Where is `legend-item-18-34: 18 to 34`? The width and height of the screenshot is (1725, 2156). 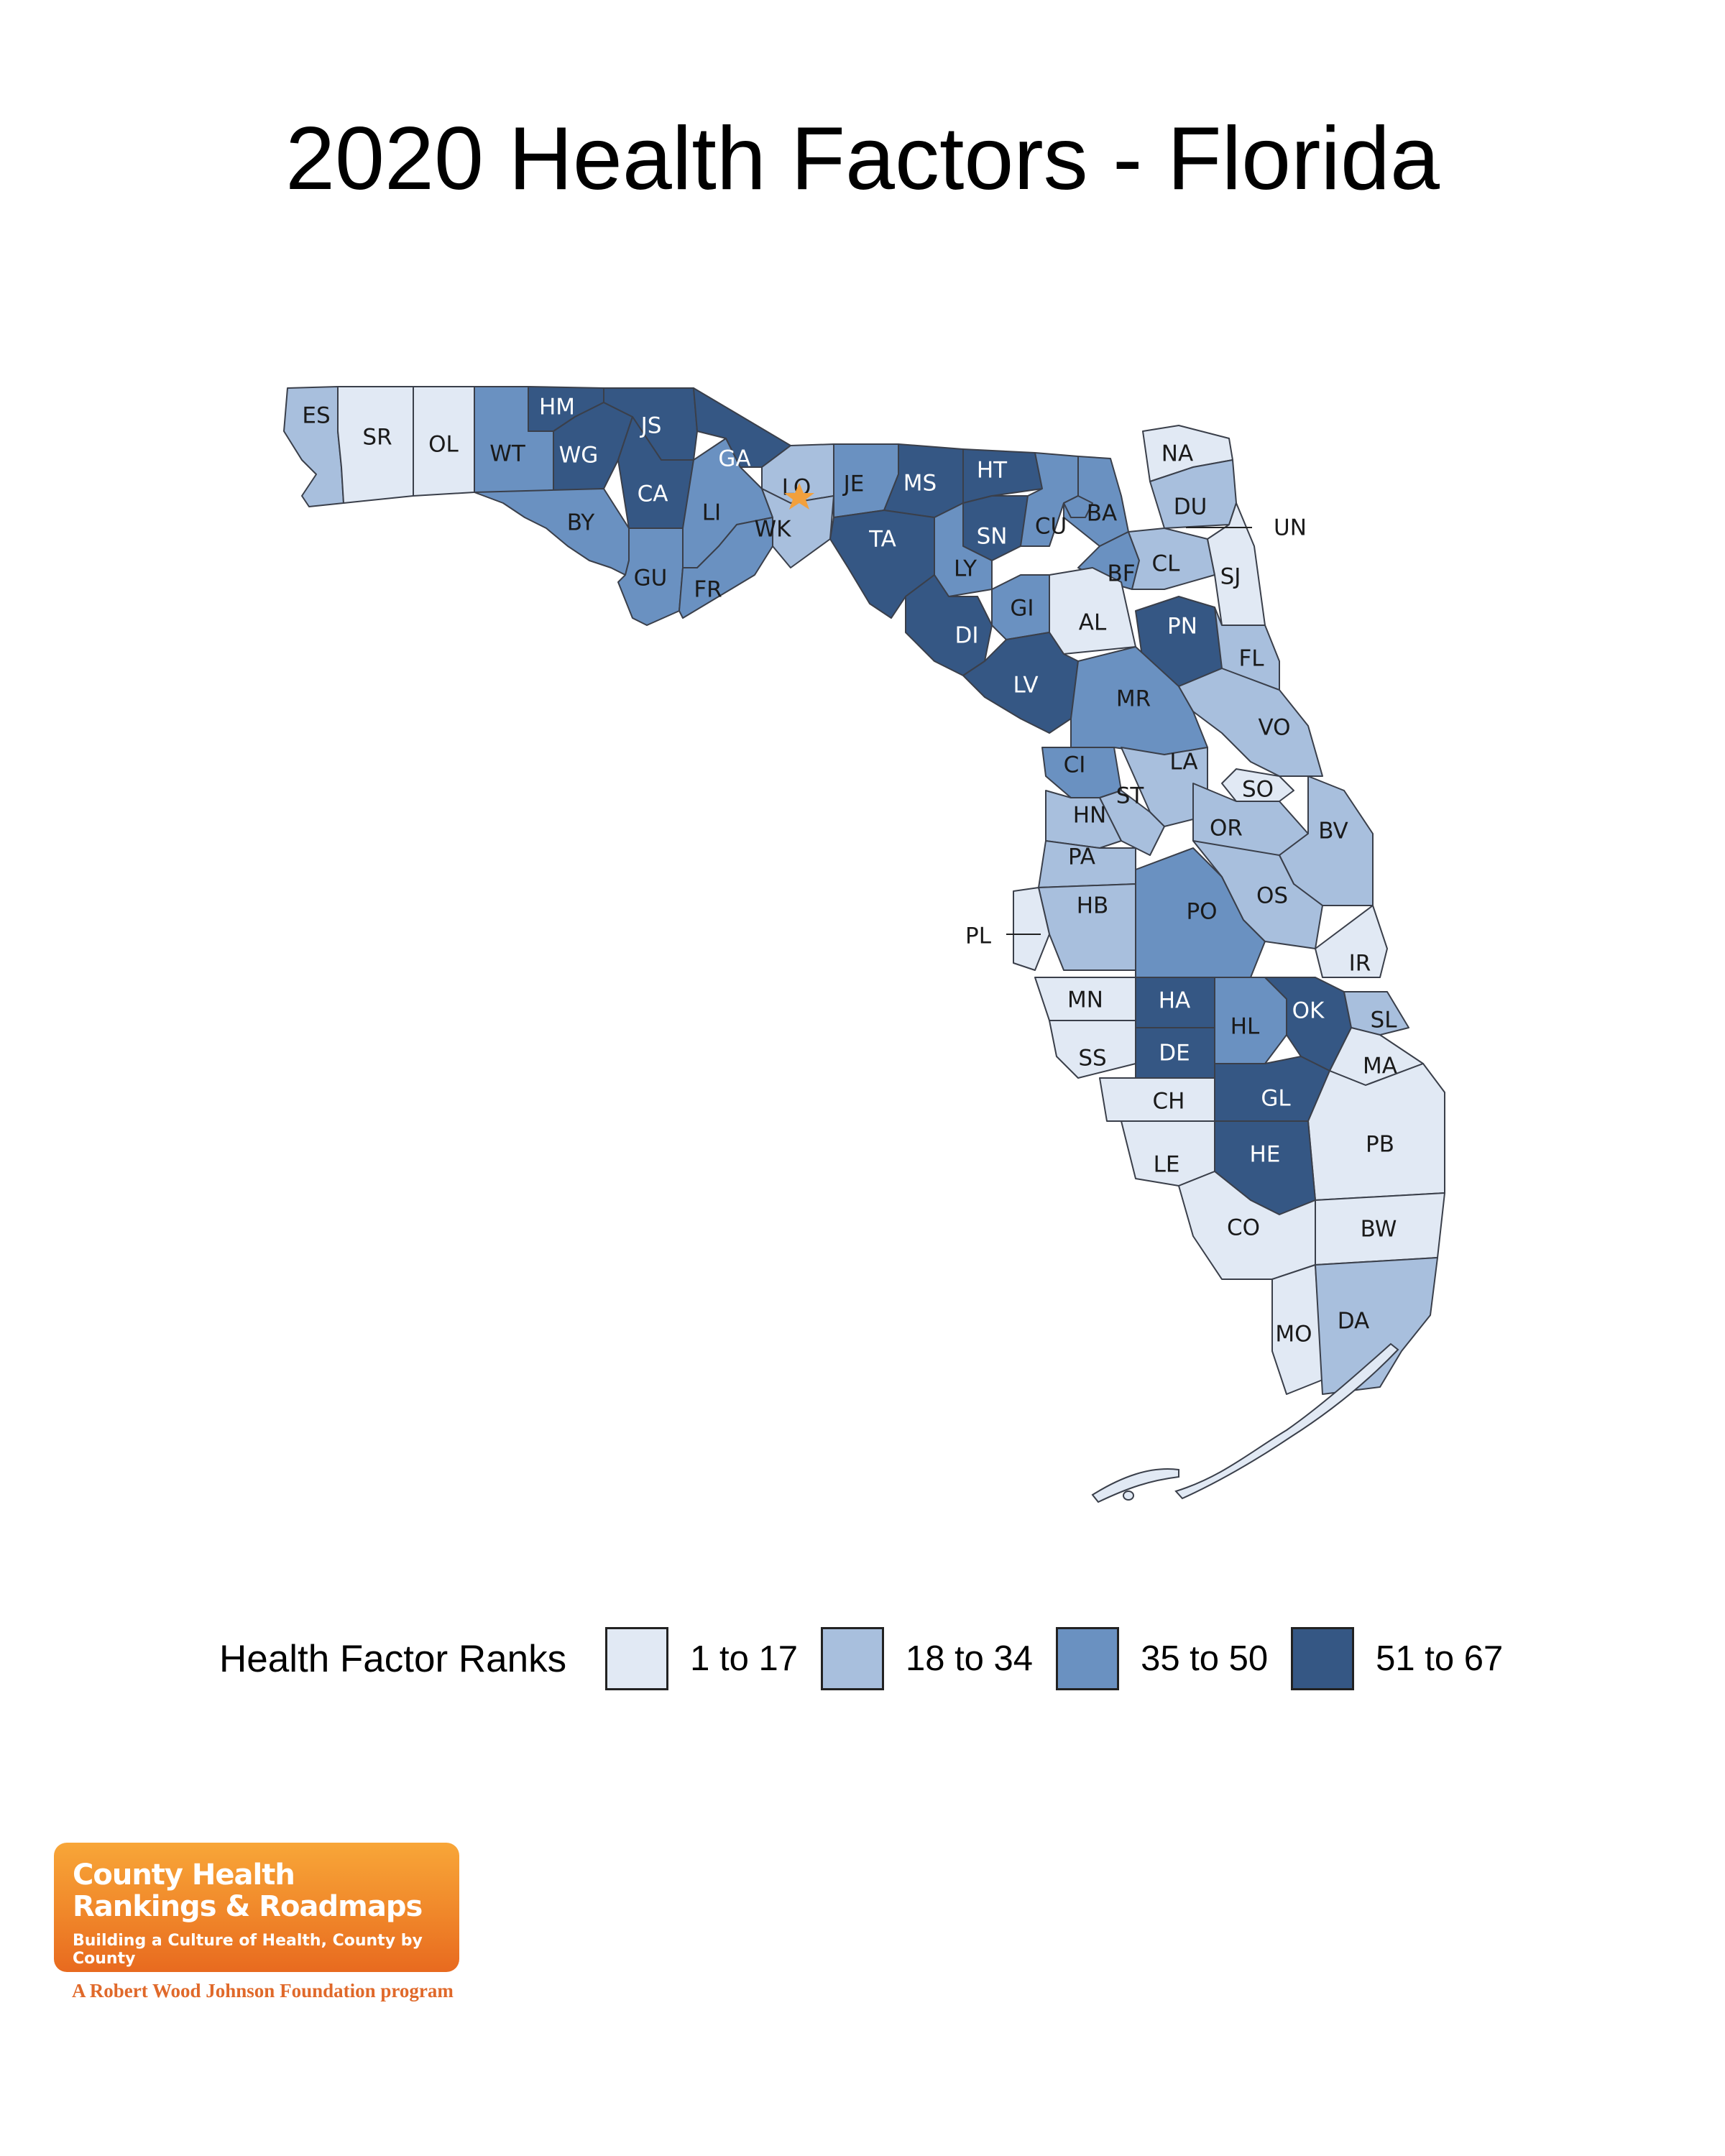 legend-item-18-34: 18 to 34 is located at coordinates (928, 1658).